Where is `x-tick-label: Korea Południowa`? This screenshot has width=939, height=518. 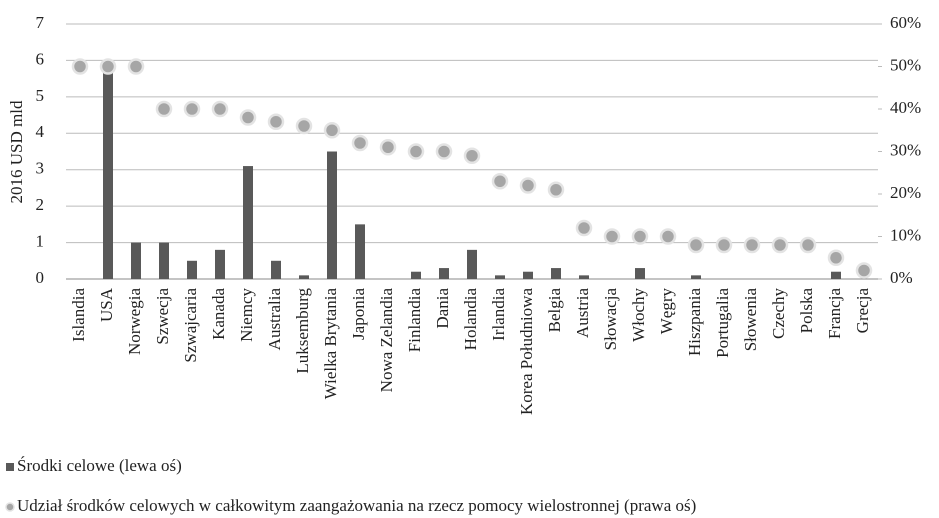
x-tick-label: Korea Południowa is located at coordinates (526, 351).